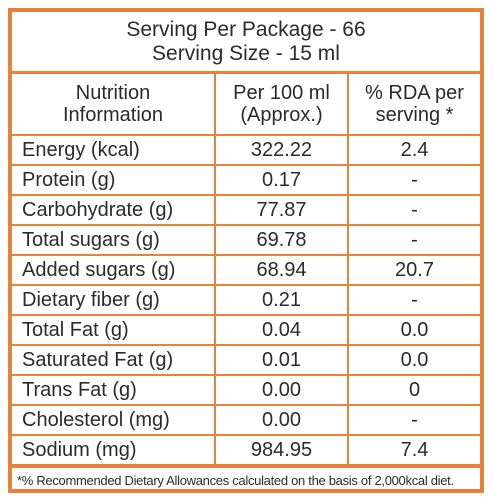 This screenshot has width=494, height=500. I want to click on rda-value: 7.4, so click(413, 450).